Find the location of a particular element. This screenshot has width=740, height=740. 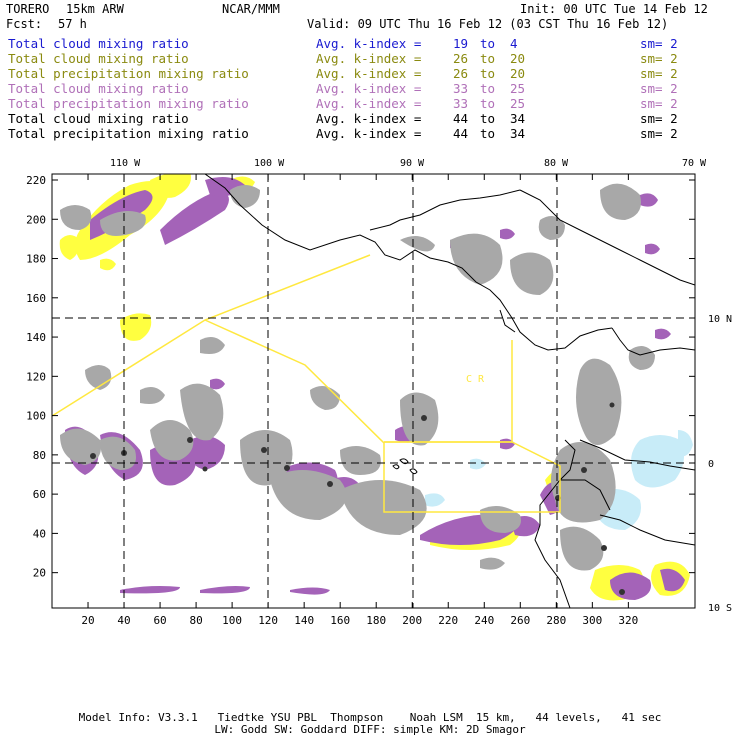

x-tick-label: 240 is located at coordinates (484, 620).